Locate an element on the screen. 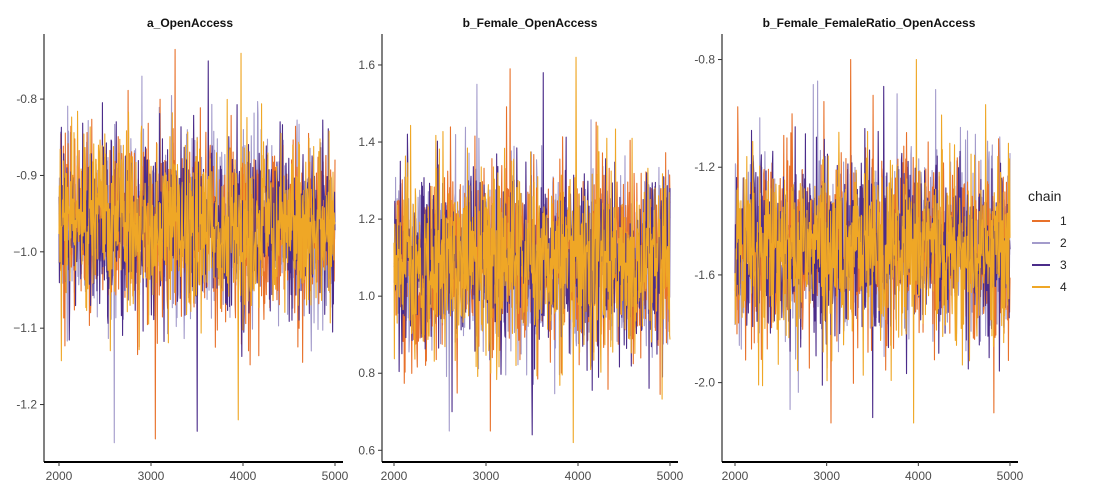  legend-label-chain-3: 3 is located at coordinates (1063, 265).